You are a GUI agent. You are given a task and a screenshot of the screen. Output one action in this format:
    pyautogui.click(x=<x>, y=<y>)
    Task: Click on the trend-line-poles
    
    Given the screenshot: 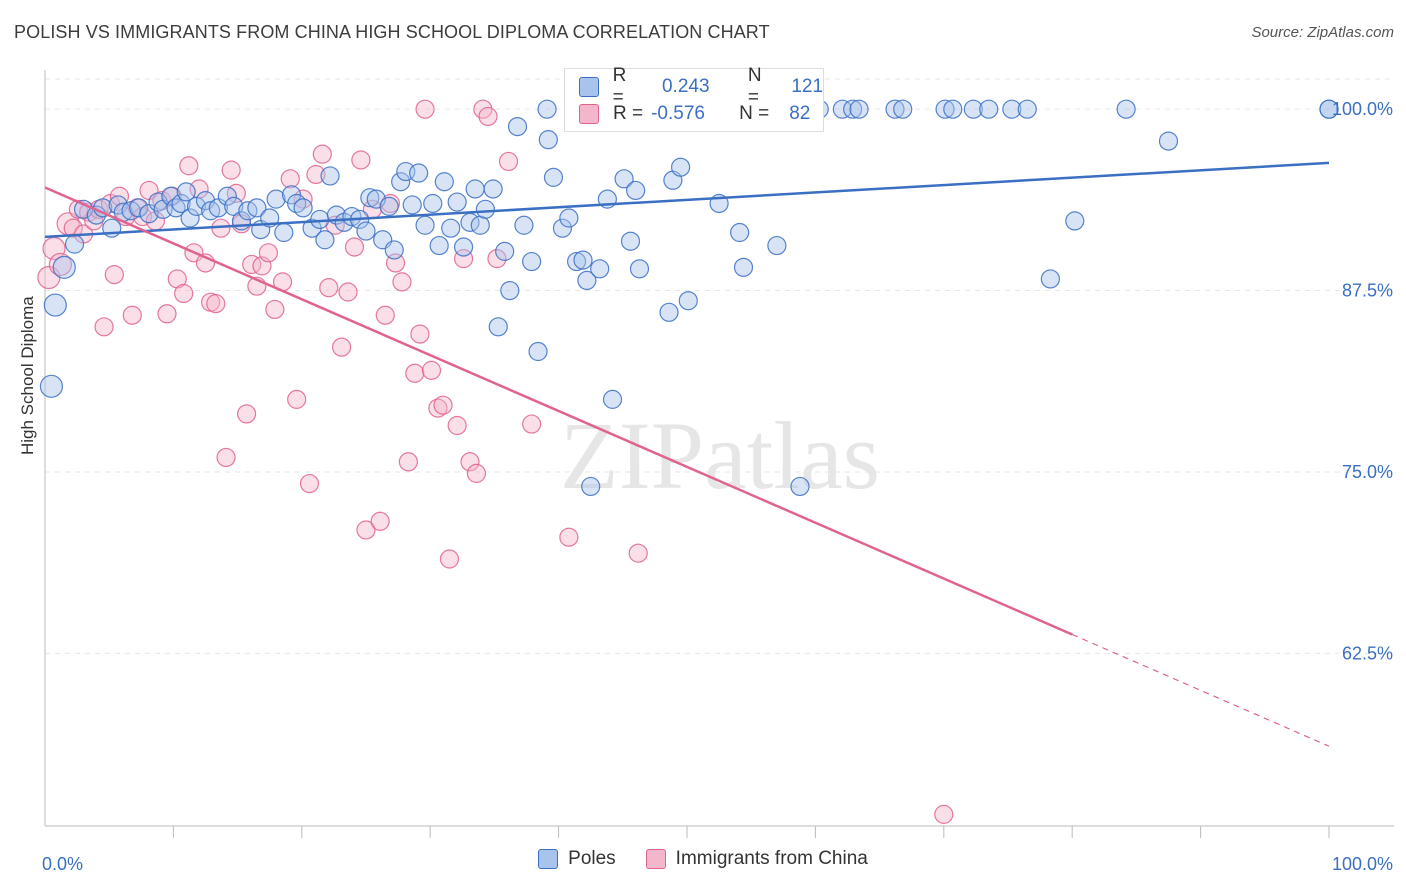 What is the action you would take?
    pyautogui.click(x=687, y=200)
    